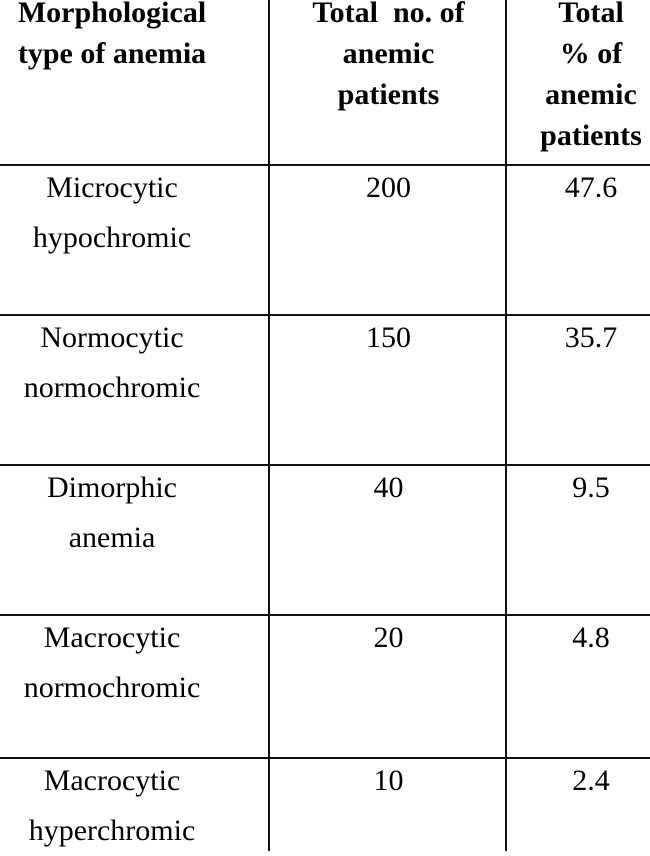  I want to click on cell-anemia-type: Dimorphic anemia, so click(134, 513).